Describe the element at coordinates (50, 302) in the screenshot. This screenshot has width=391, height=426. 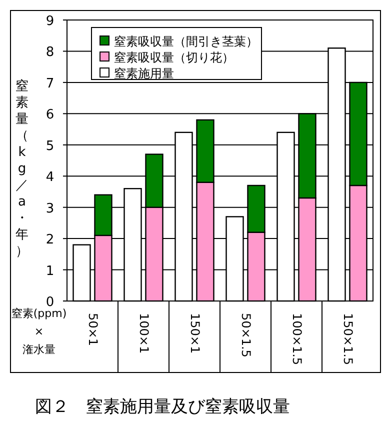
I see `y-tick-label: 0` at that location.